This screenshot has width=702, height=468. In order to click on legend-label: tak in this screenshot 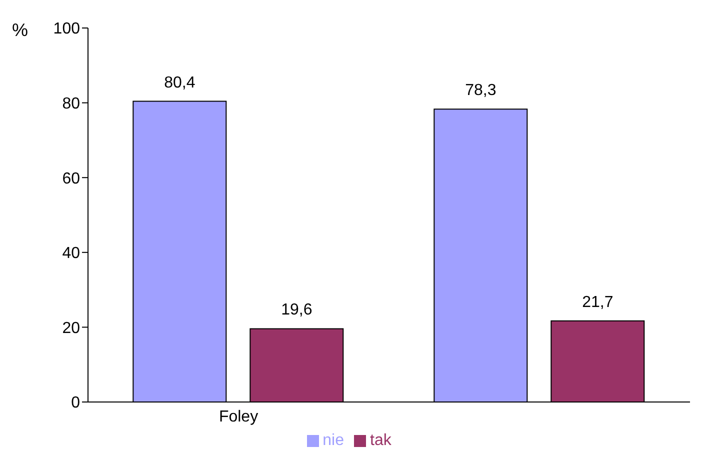, I will do `click(381, 440)`.